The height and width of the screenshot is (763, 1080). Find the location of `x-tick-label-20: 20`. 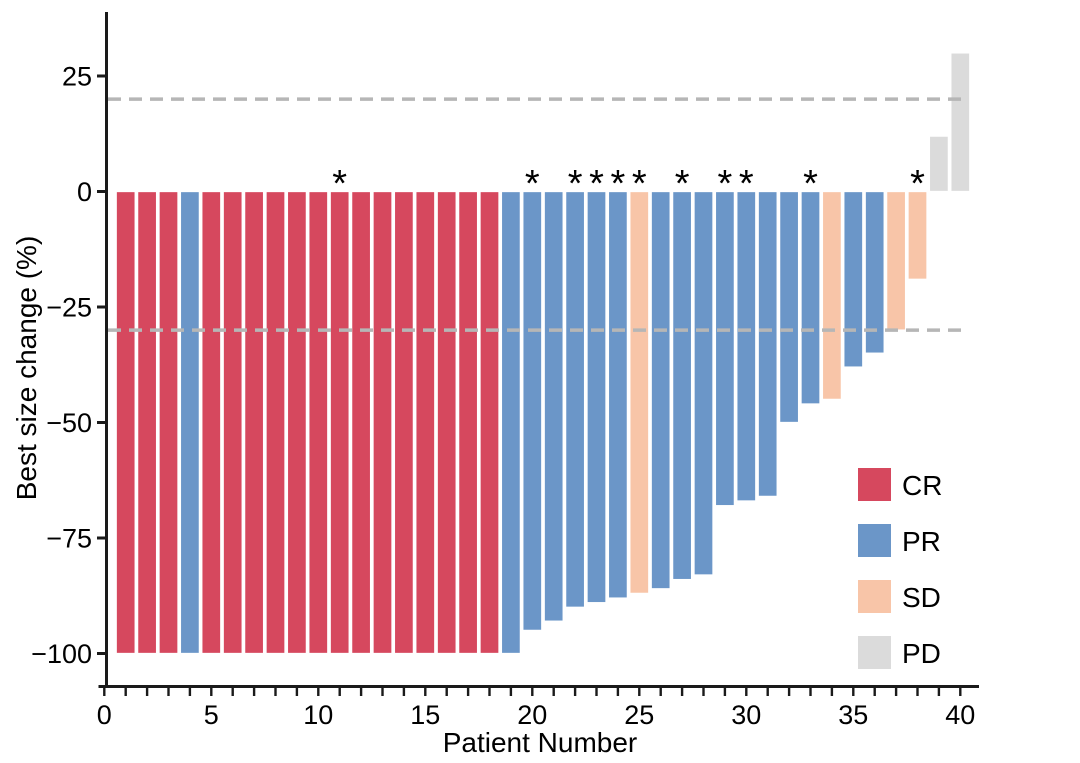

x-tick-label-20: 20 is located at coordinates (532, 715).